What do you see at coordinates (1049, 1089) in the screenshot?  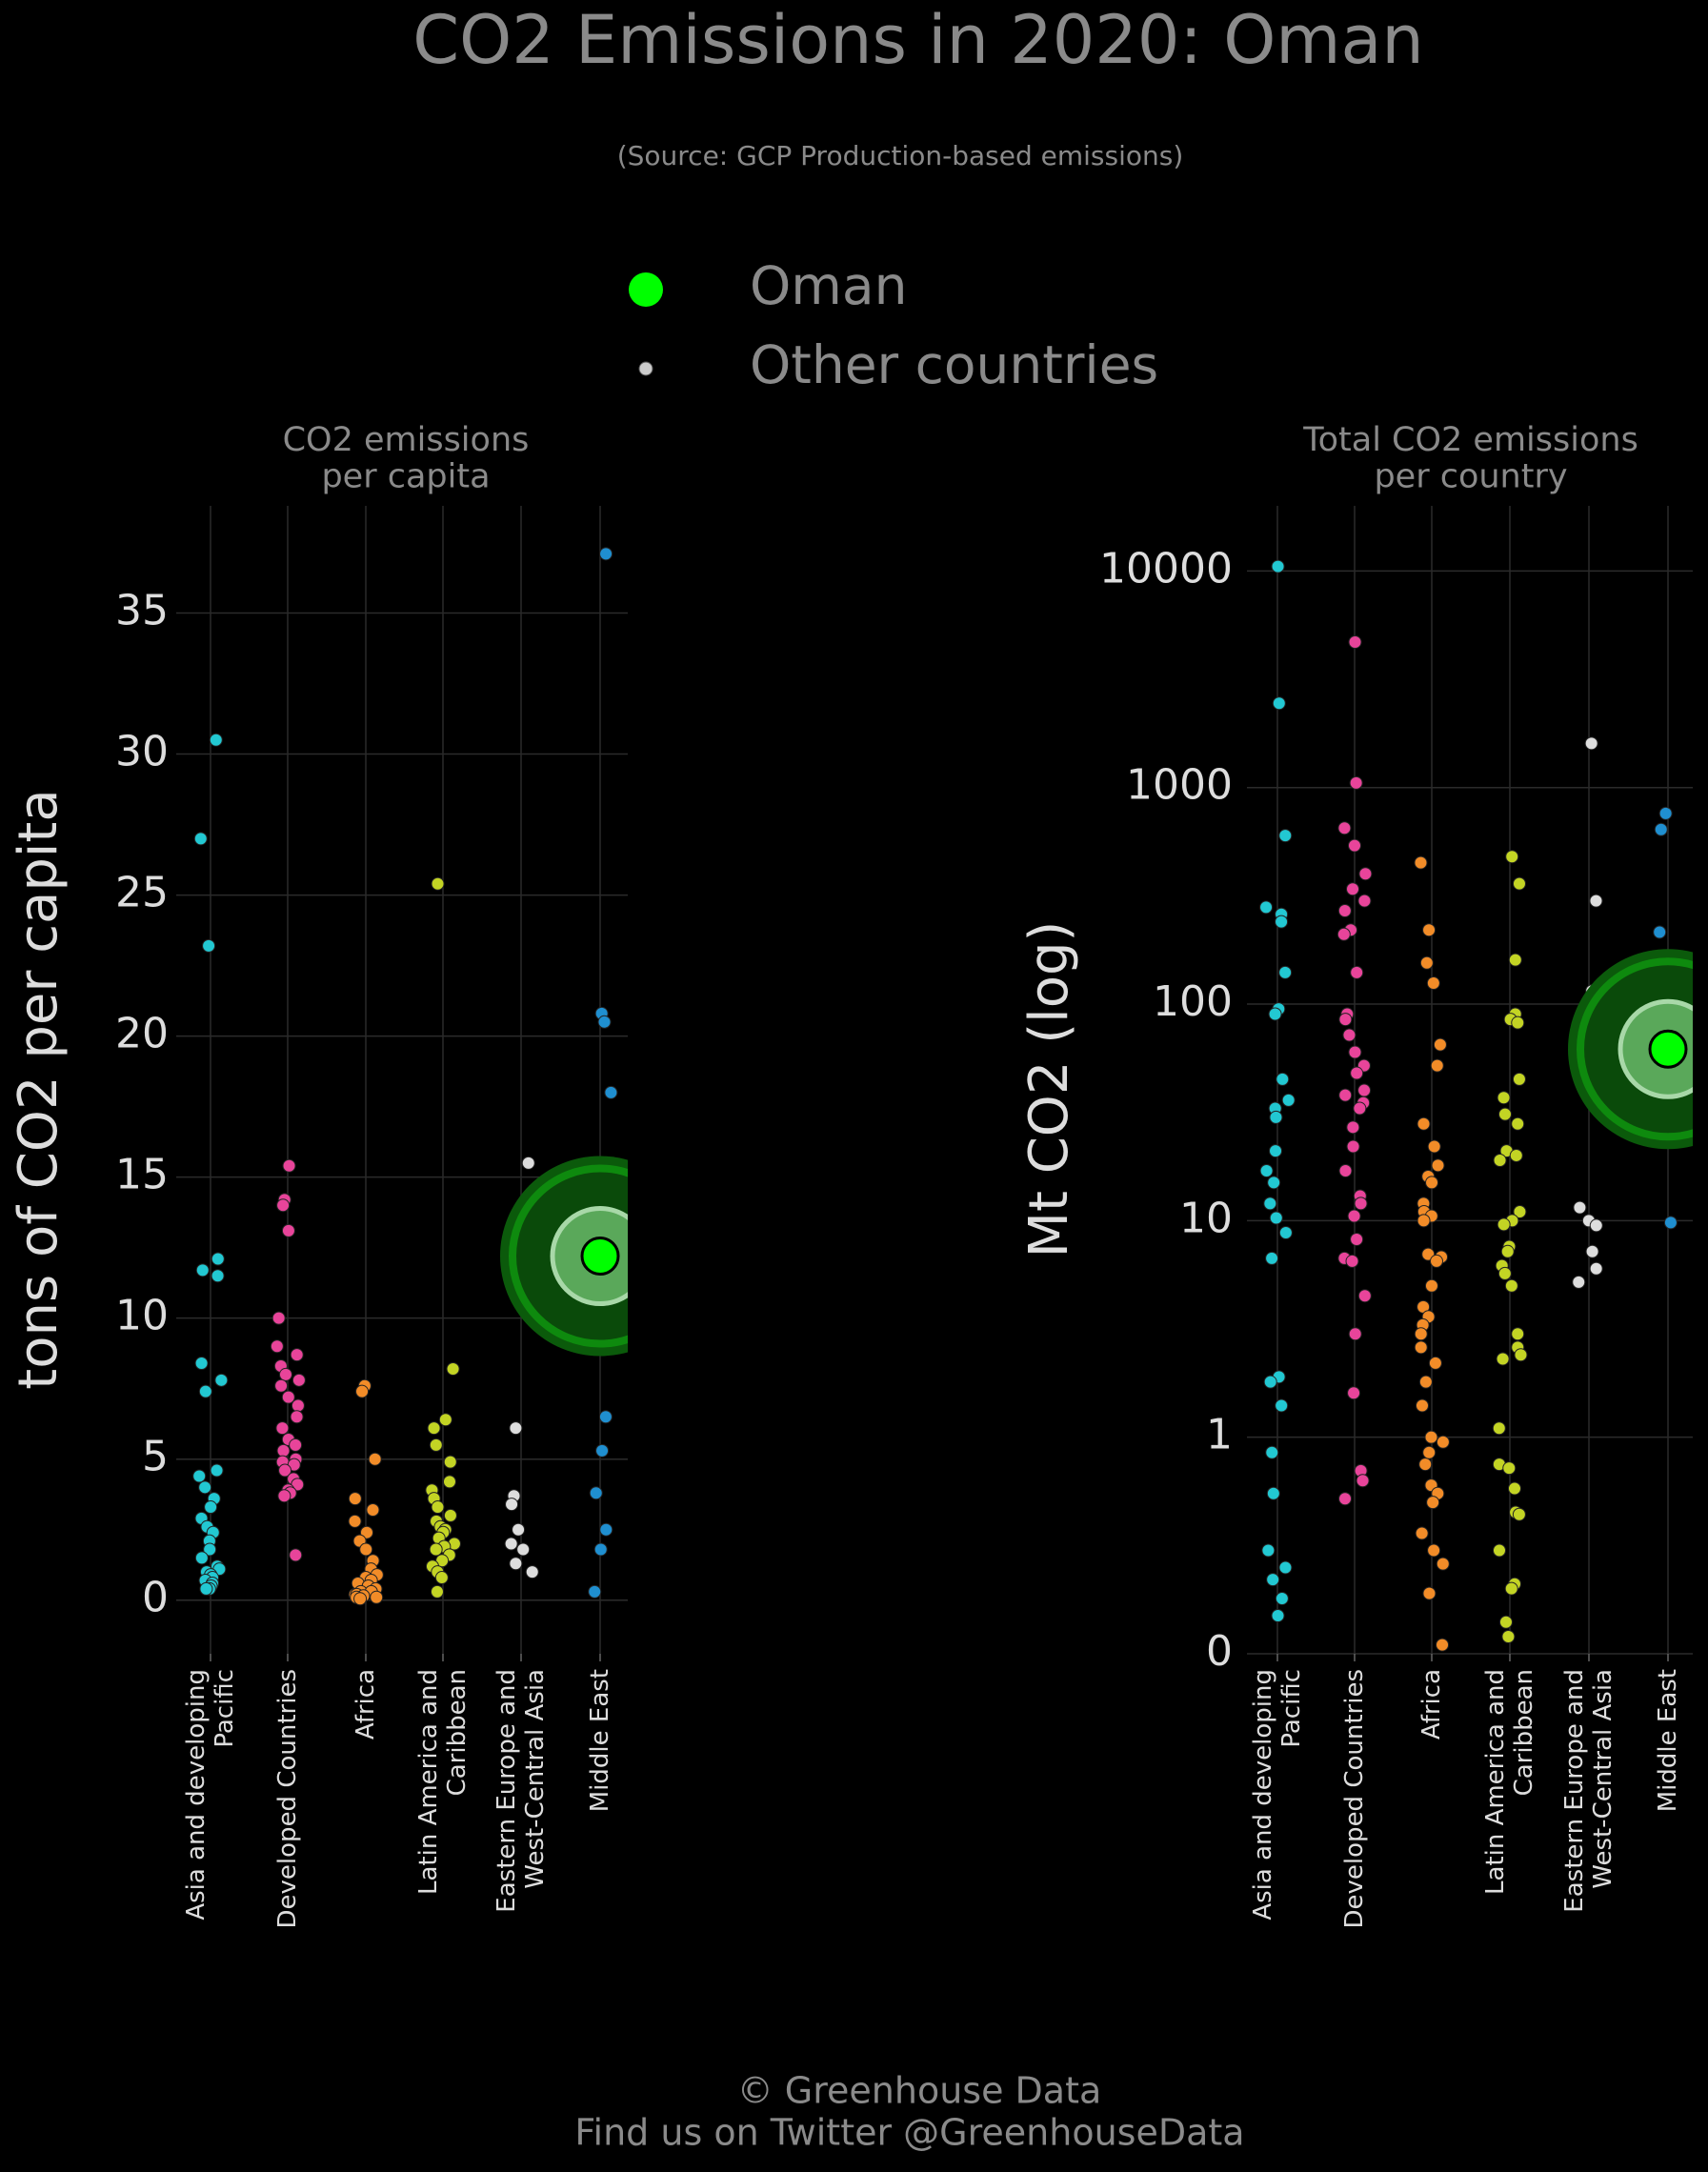 I see `y-axis-label: Mt CO2 (log)` at bounding box center [1049, 1089].